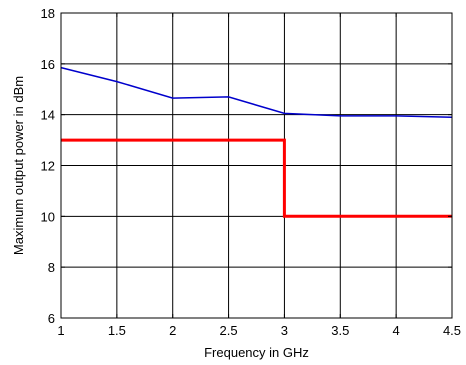 This screenshot has height=365, width=466. I want to click on y-tick-label: 8, so click(51, 267).